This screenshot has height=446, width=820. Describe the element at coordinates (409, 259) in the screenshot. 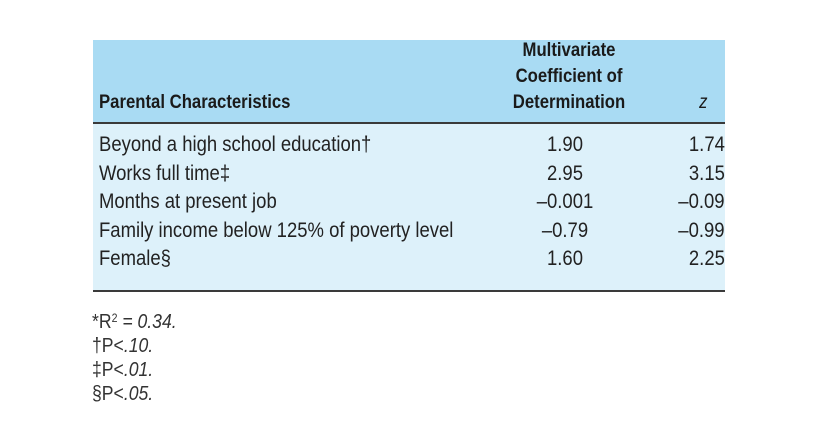

I see `table-row: Female§ 1.60 2.25` at that location.